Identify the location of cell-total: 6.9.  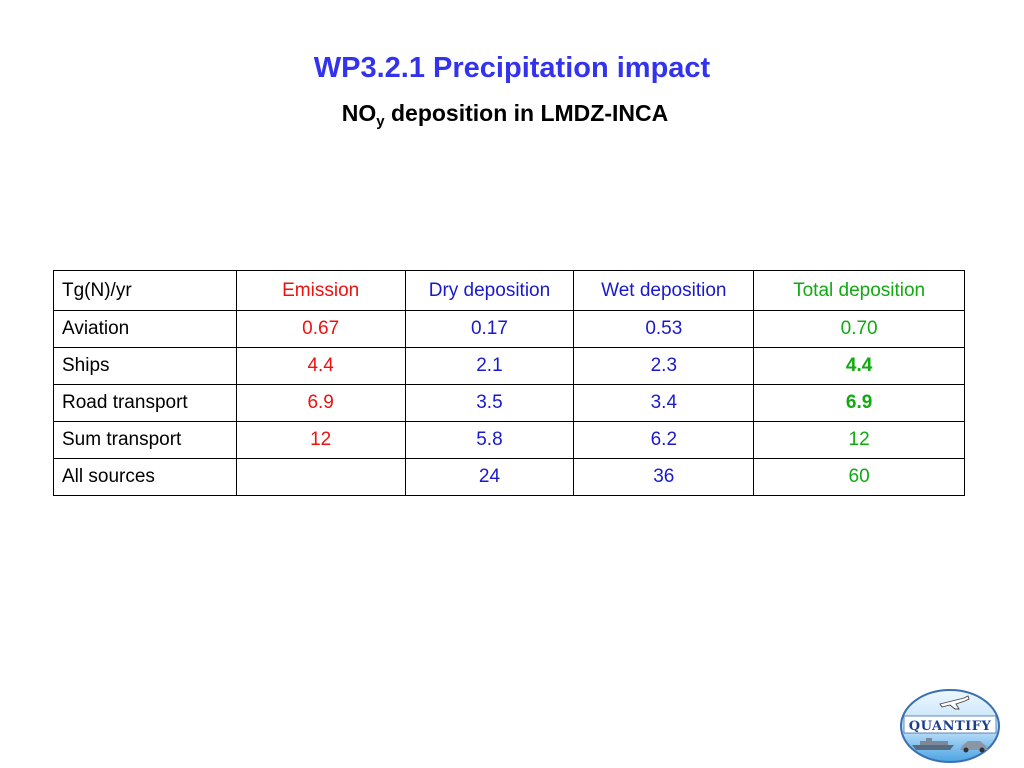
(859, 403).